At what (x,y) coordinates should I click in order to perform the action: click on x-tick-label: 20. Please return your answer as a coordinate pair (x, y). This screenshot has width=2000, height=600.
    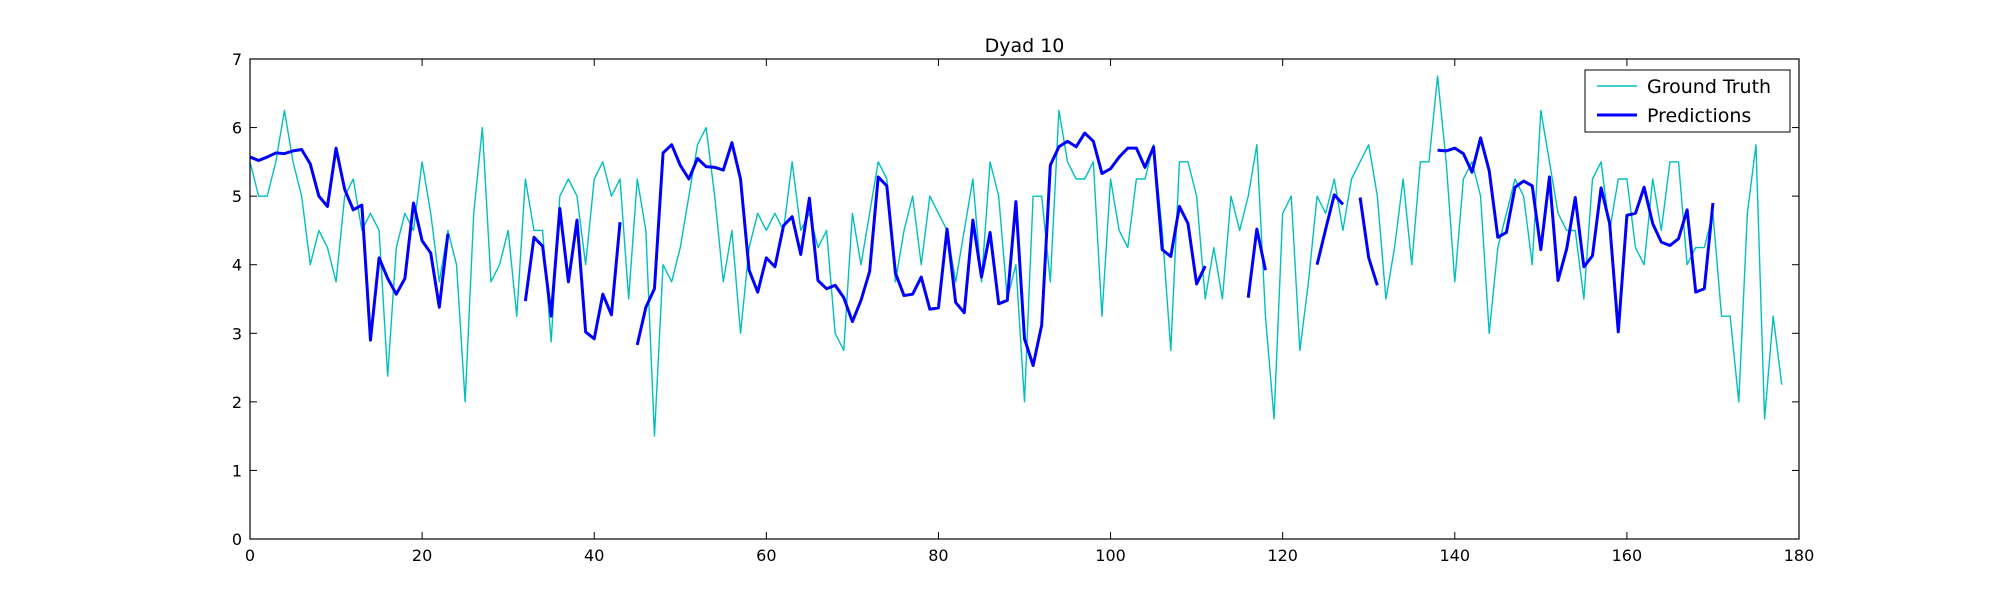
    Looking at the image, I should click on (422, 555).